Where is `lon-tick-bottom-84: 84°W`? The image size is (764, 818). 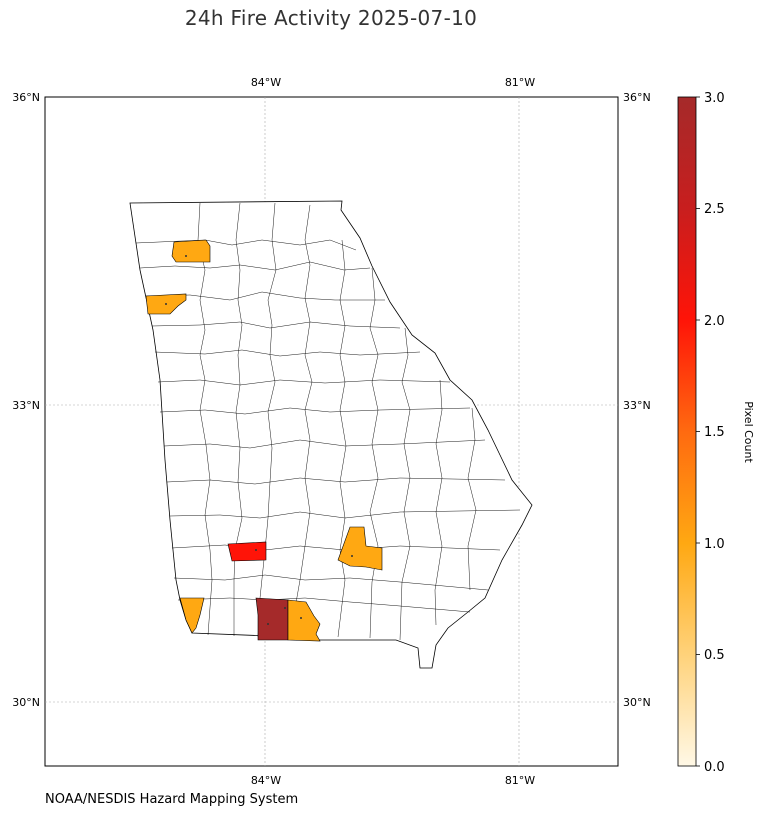 lon-tick-bottom-84: 84°W is located at coordinates (266, 780).